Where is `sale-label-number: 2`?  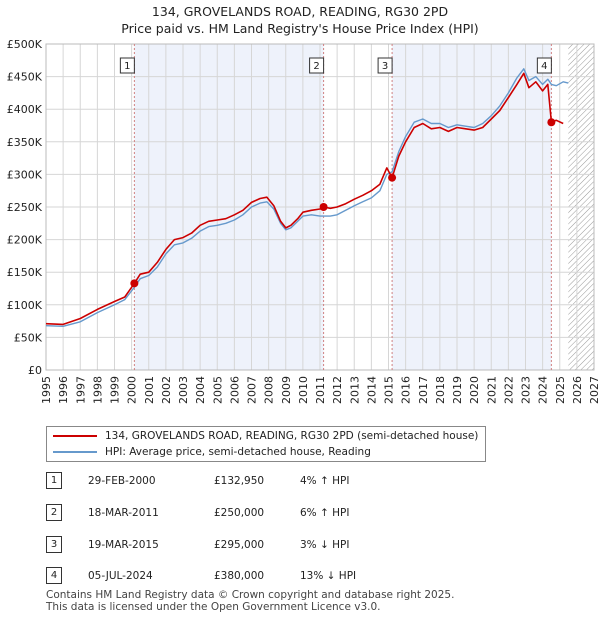 sale-label-number: 2 is located at coordinates (316, 66).